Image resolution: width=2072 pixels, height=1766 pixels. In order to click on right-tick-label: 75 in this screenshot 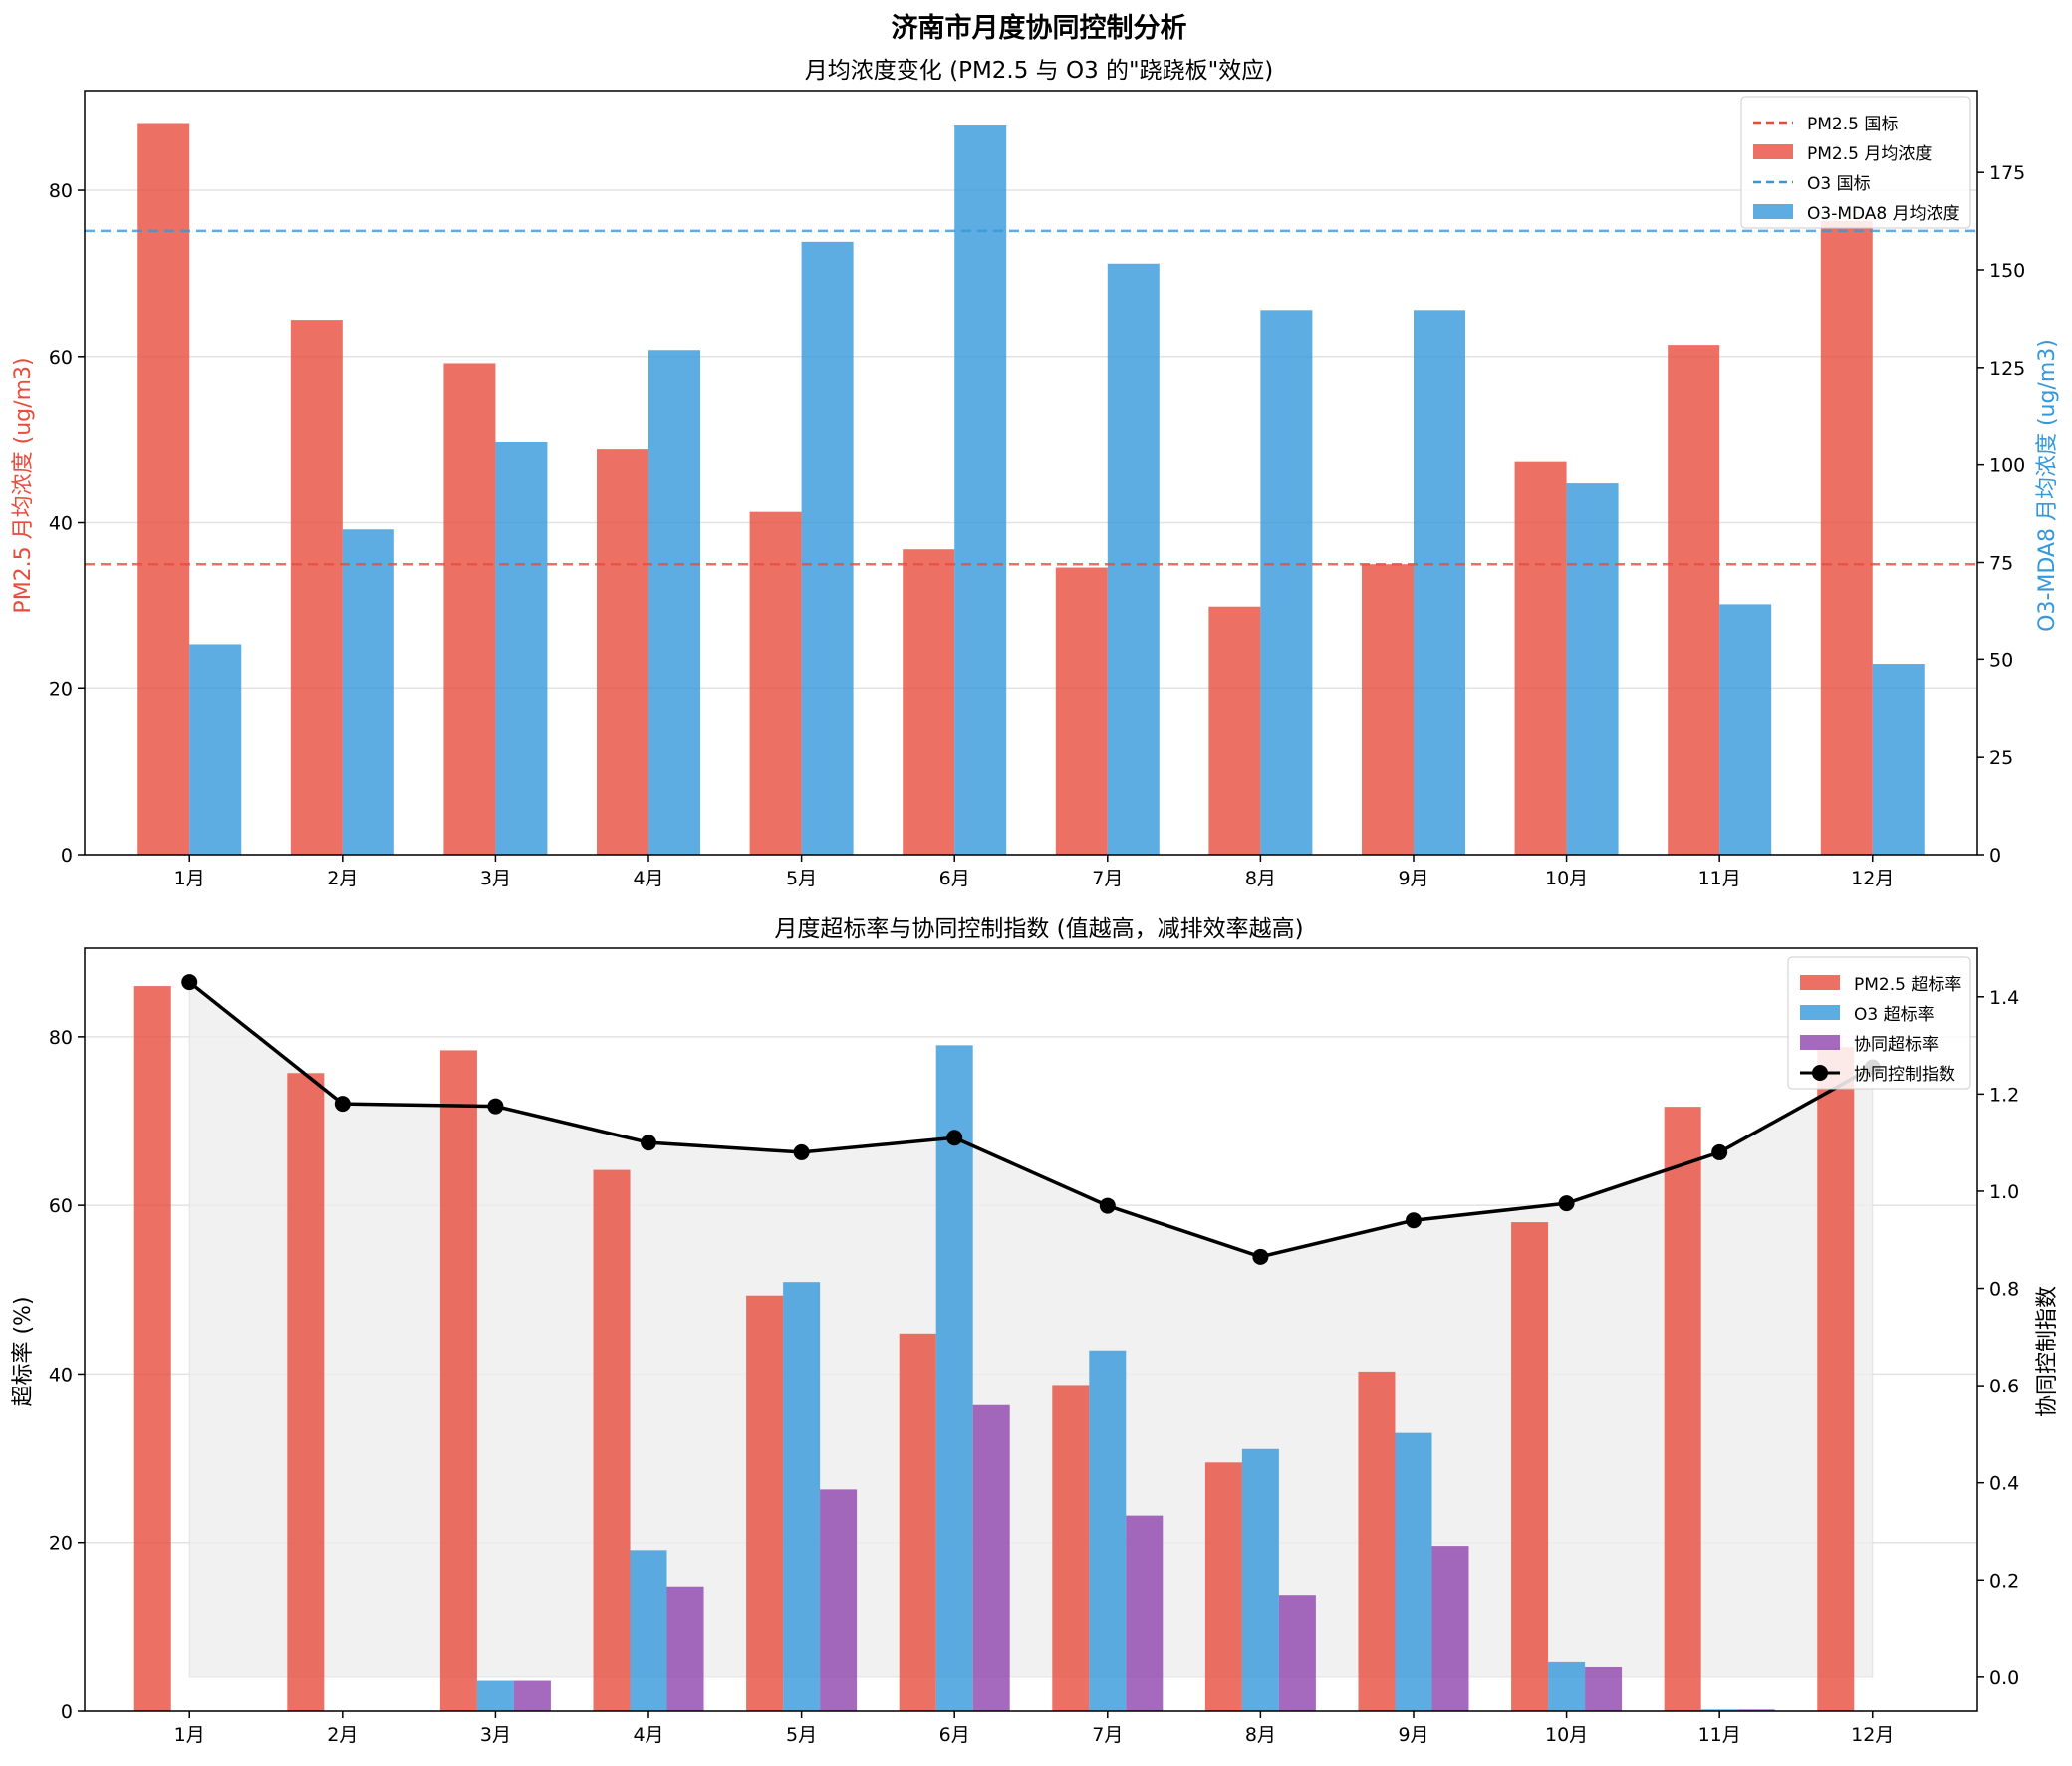, I will do `click(2001, 564)`.